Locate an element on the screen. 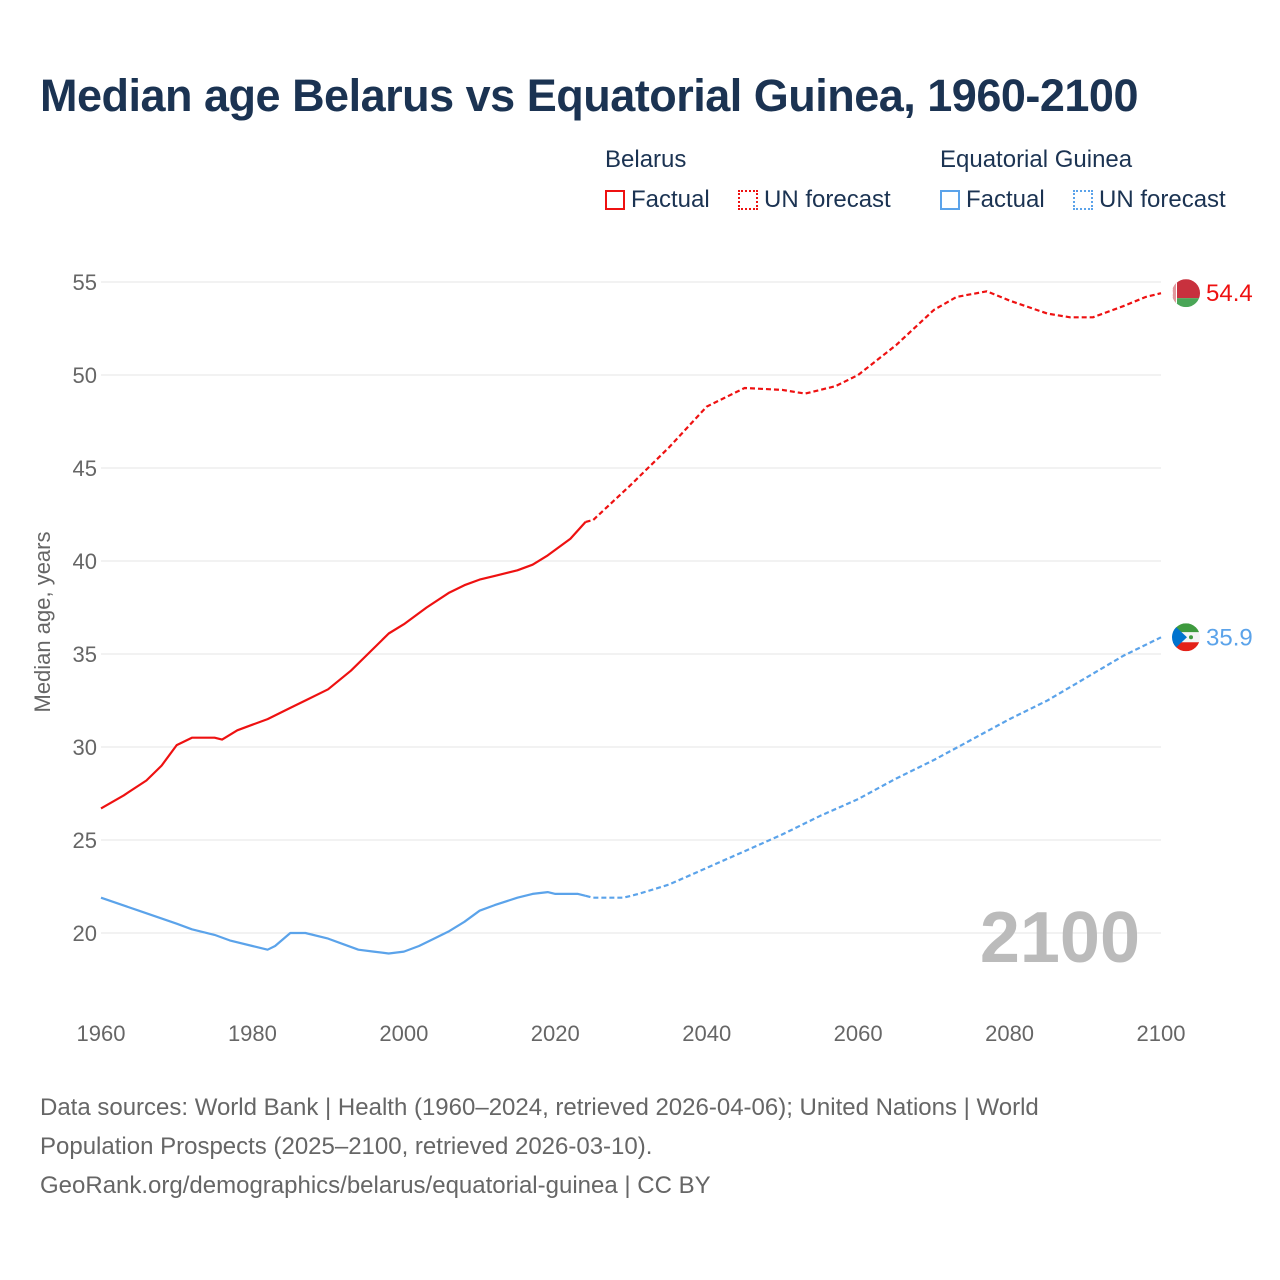 This screenshot has height=1280, width=1280. x-tick-label: 2020 is located at coordinates (555, 1033).